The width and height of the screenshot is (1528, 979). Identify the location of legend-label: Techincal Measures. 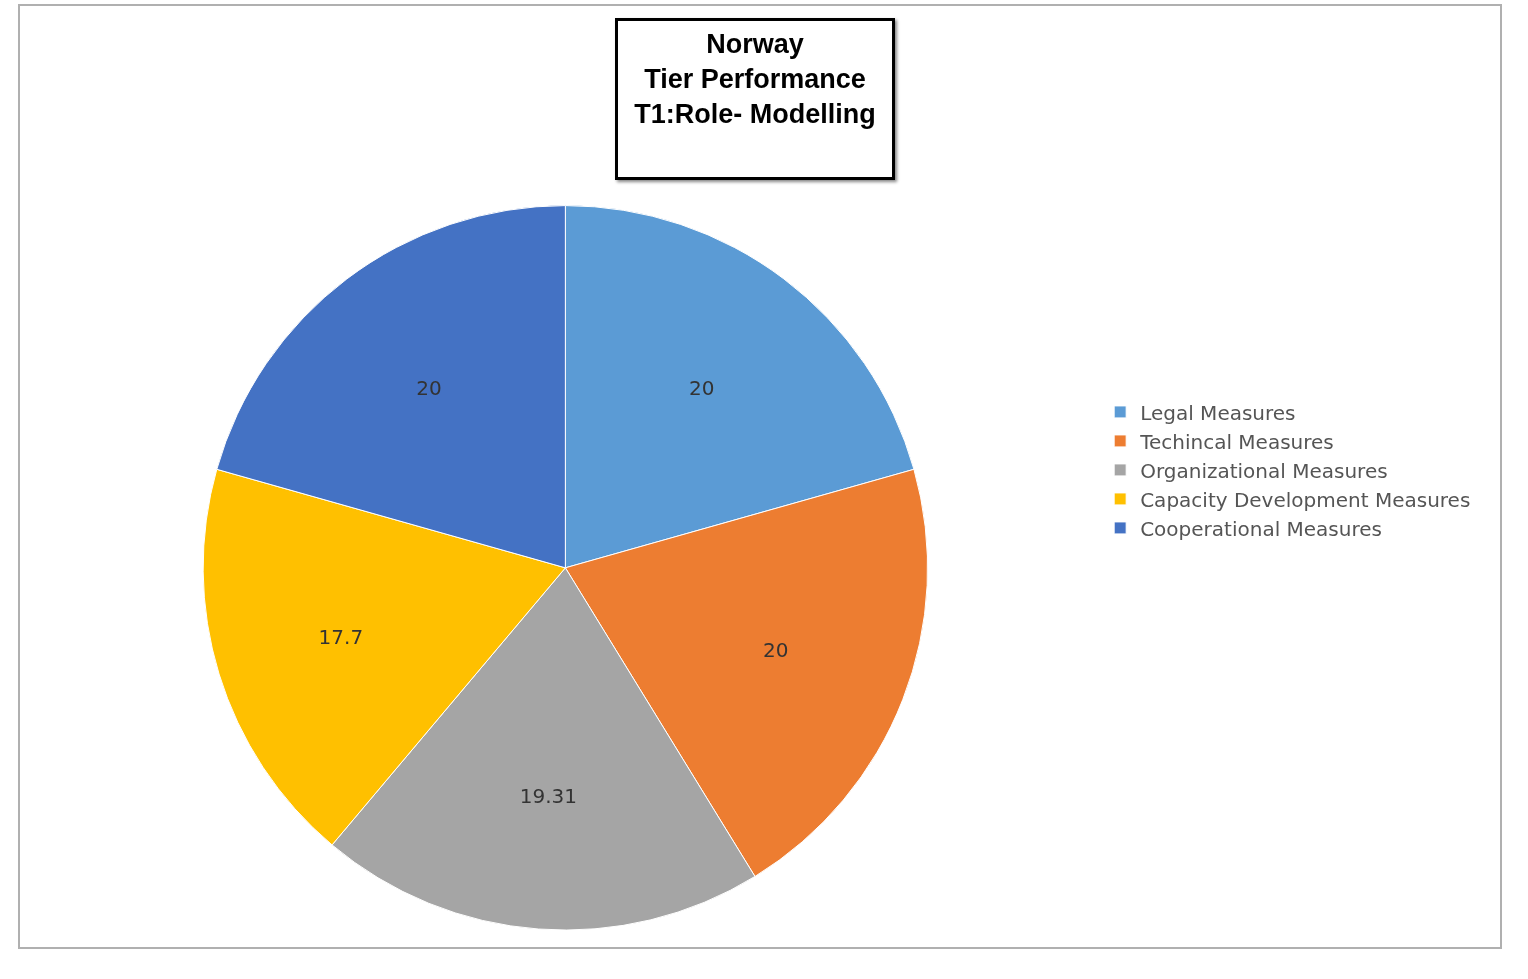
(1236, 441).